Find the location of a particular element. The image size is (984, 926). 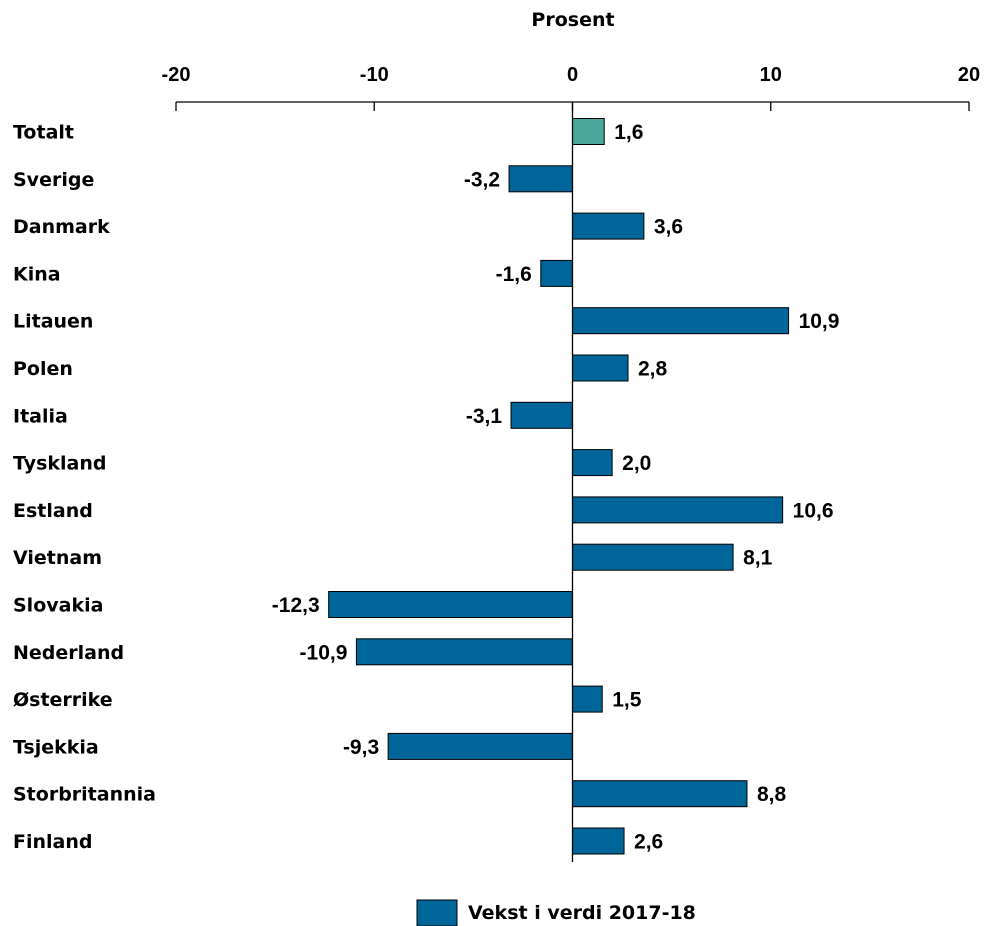

category-label: Vietnam is located at coordinates (57, 558).